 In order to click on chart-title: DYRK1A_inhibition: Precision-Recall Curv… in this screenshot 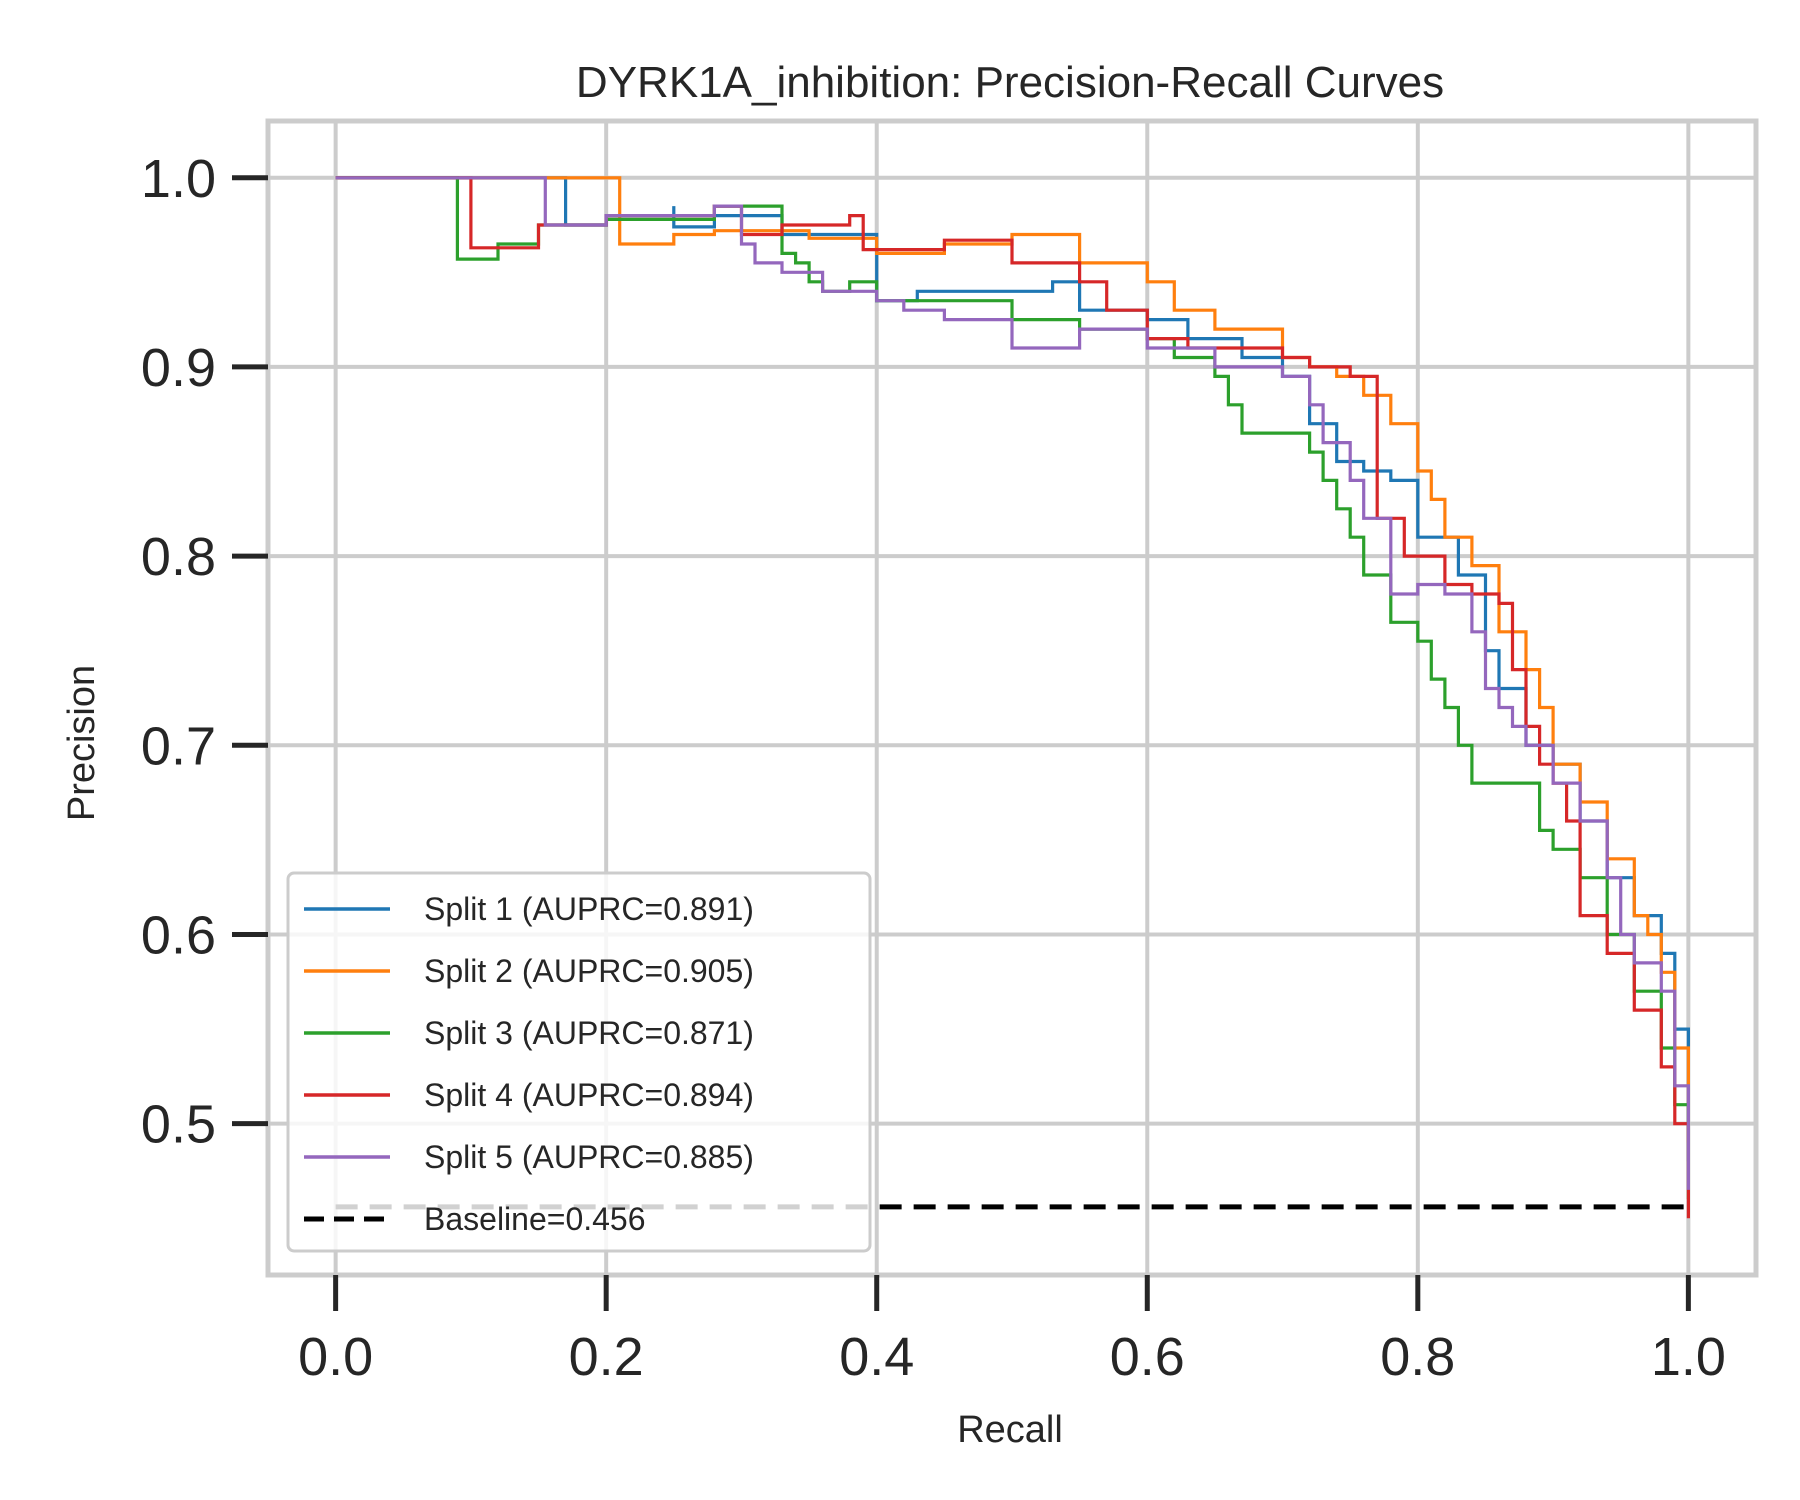, I will do `click(1010, 82)`.